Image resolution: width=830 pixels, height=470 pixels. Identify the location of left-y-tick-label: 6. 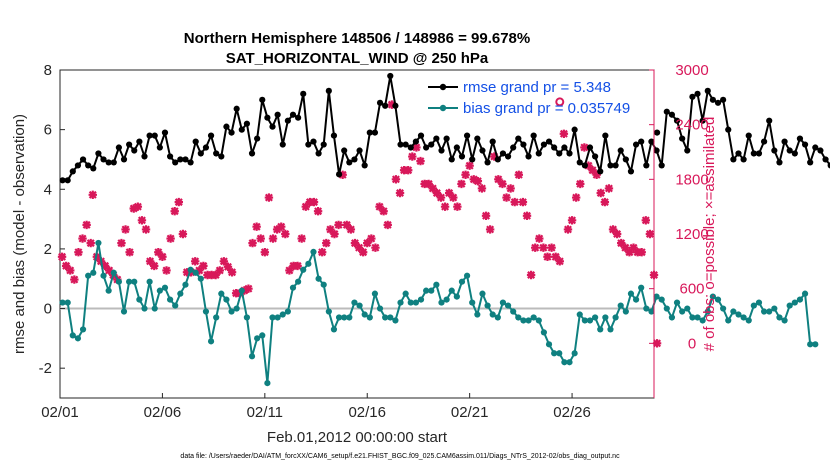
(48, 130).